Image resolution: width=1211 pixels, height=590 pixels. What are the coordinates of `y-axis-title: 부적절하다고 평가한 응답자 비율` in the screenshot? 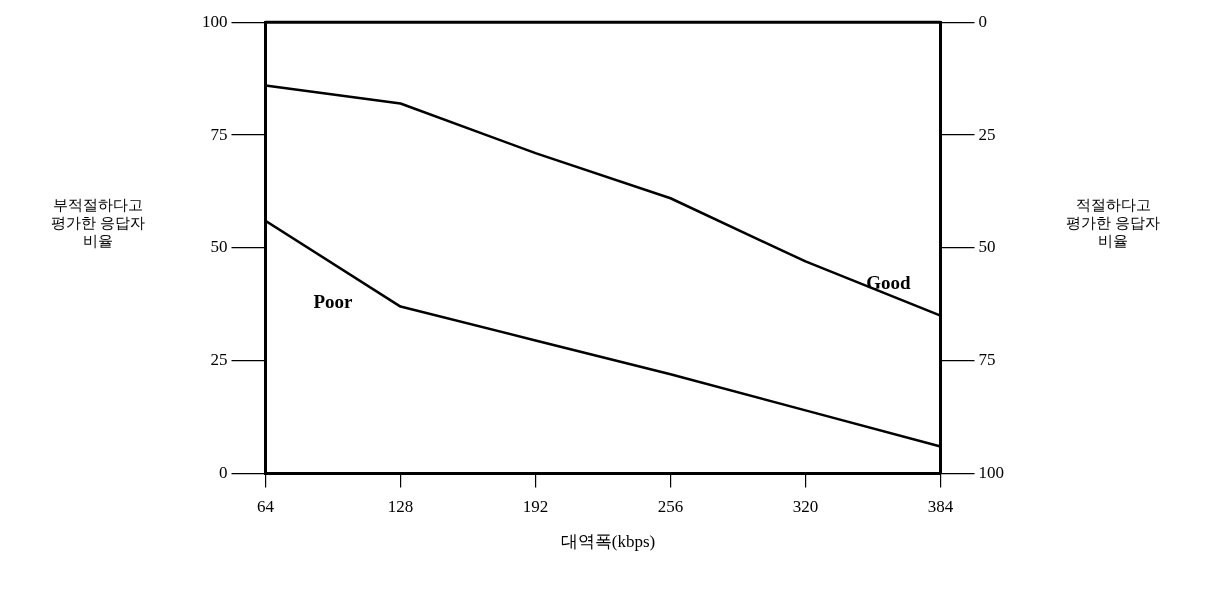 It's located at (98, 223).